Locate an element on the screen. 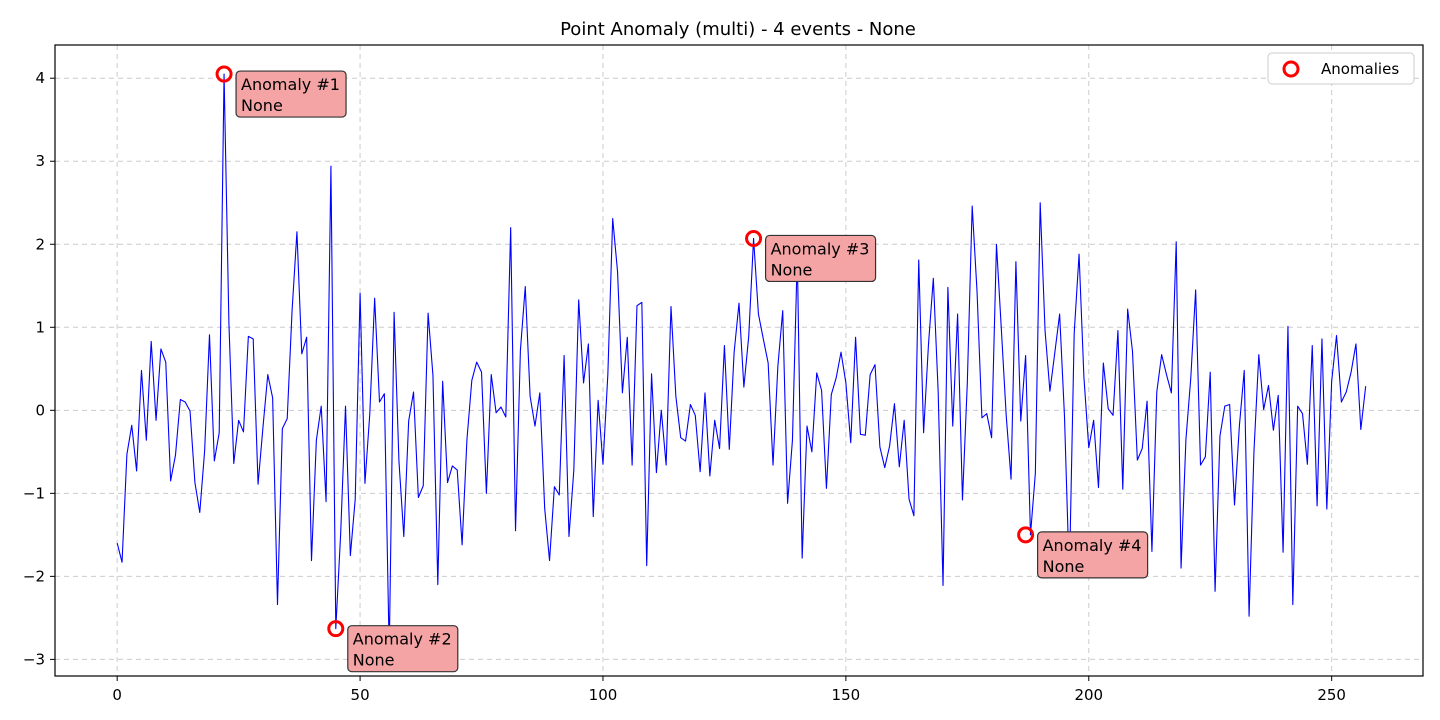 Image resolution: width=1440 pixels, height=720 pixels. x-tick-label: 200 is located at coordinates (1088, 695).